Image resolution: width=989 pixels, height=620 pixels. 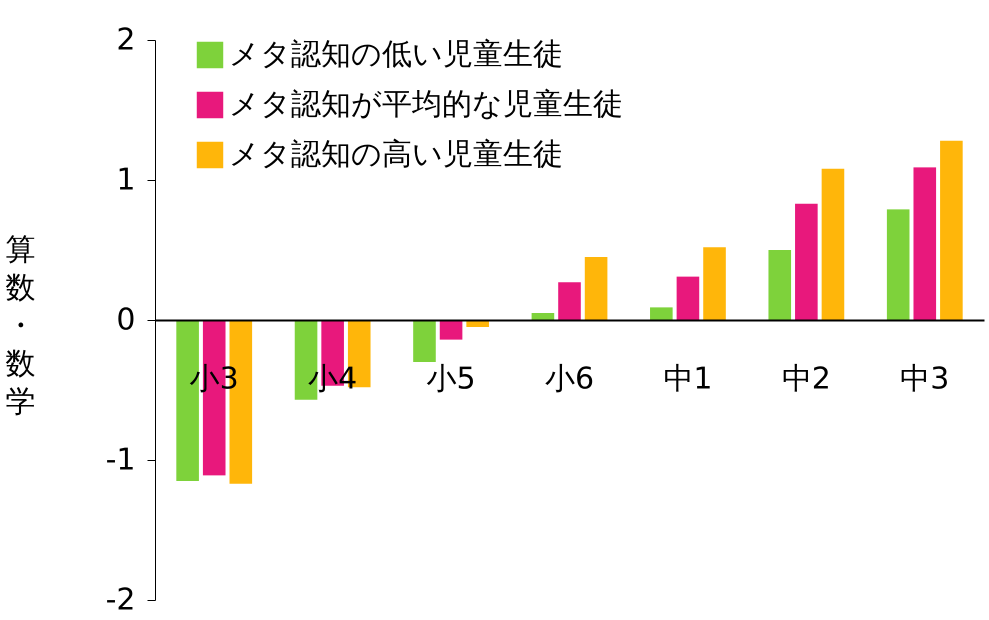 I want to click on y-tick-label: 0, so click(x=126, y=320).